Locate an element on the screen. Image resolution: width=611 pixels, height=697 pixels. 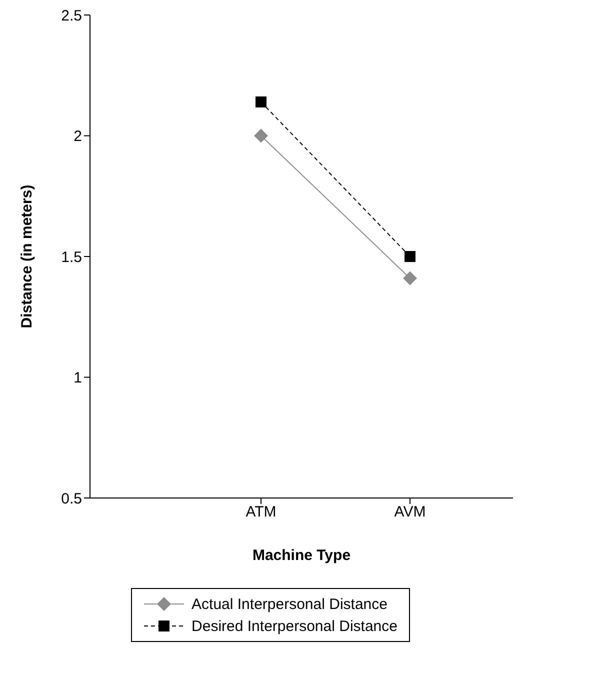
y-tick-label: 2 is located at coordinates (78, 137).